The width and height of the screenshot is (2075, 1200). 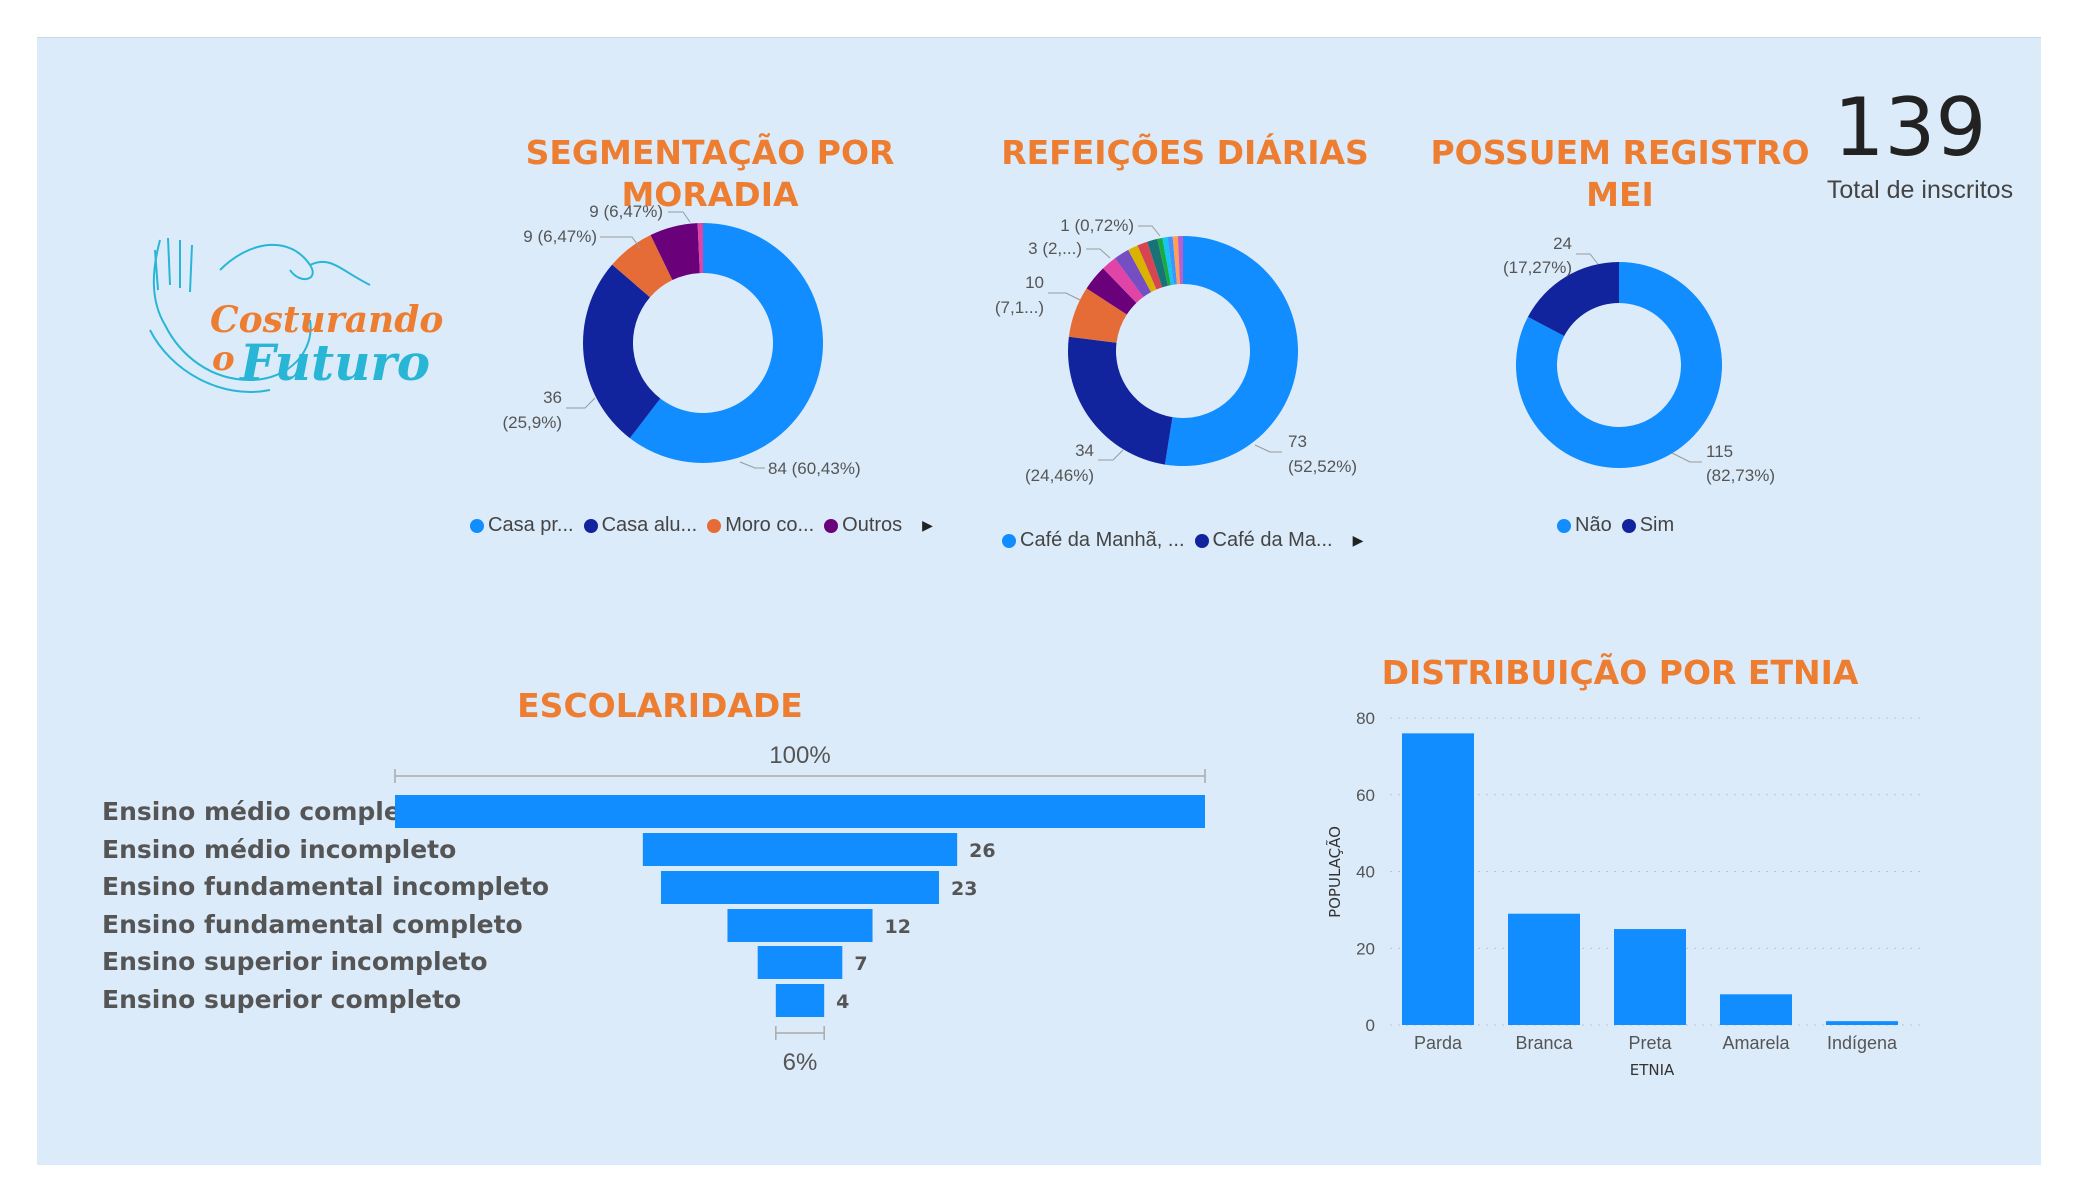 I want to click on chart-title-mei: POSSUEM REGISTRO MEI, so click(x=1620, y=174).